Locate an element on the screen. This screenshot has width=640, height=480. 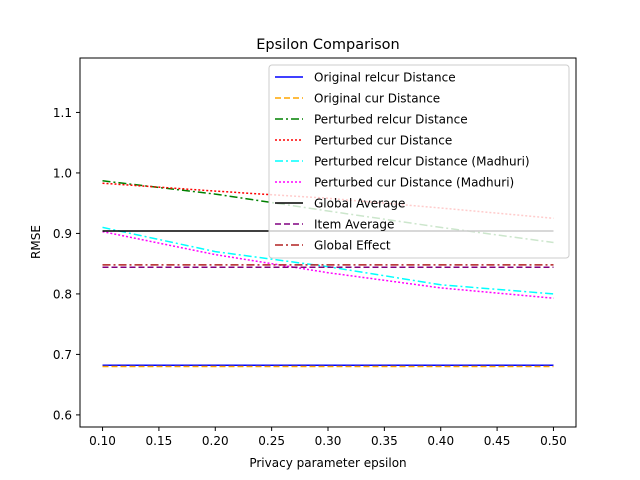
x-tick-label: 0.30 is located at coordinates (328, 441).